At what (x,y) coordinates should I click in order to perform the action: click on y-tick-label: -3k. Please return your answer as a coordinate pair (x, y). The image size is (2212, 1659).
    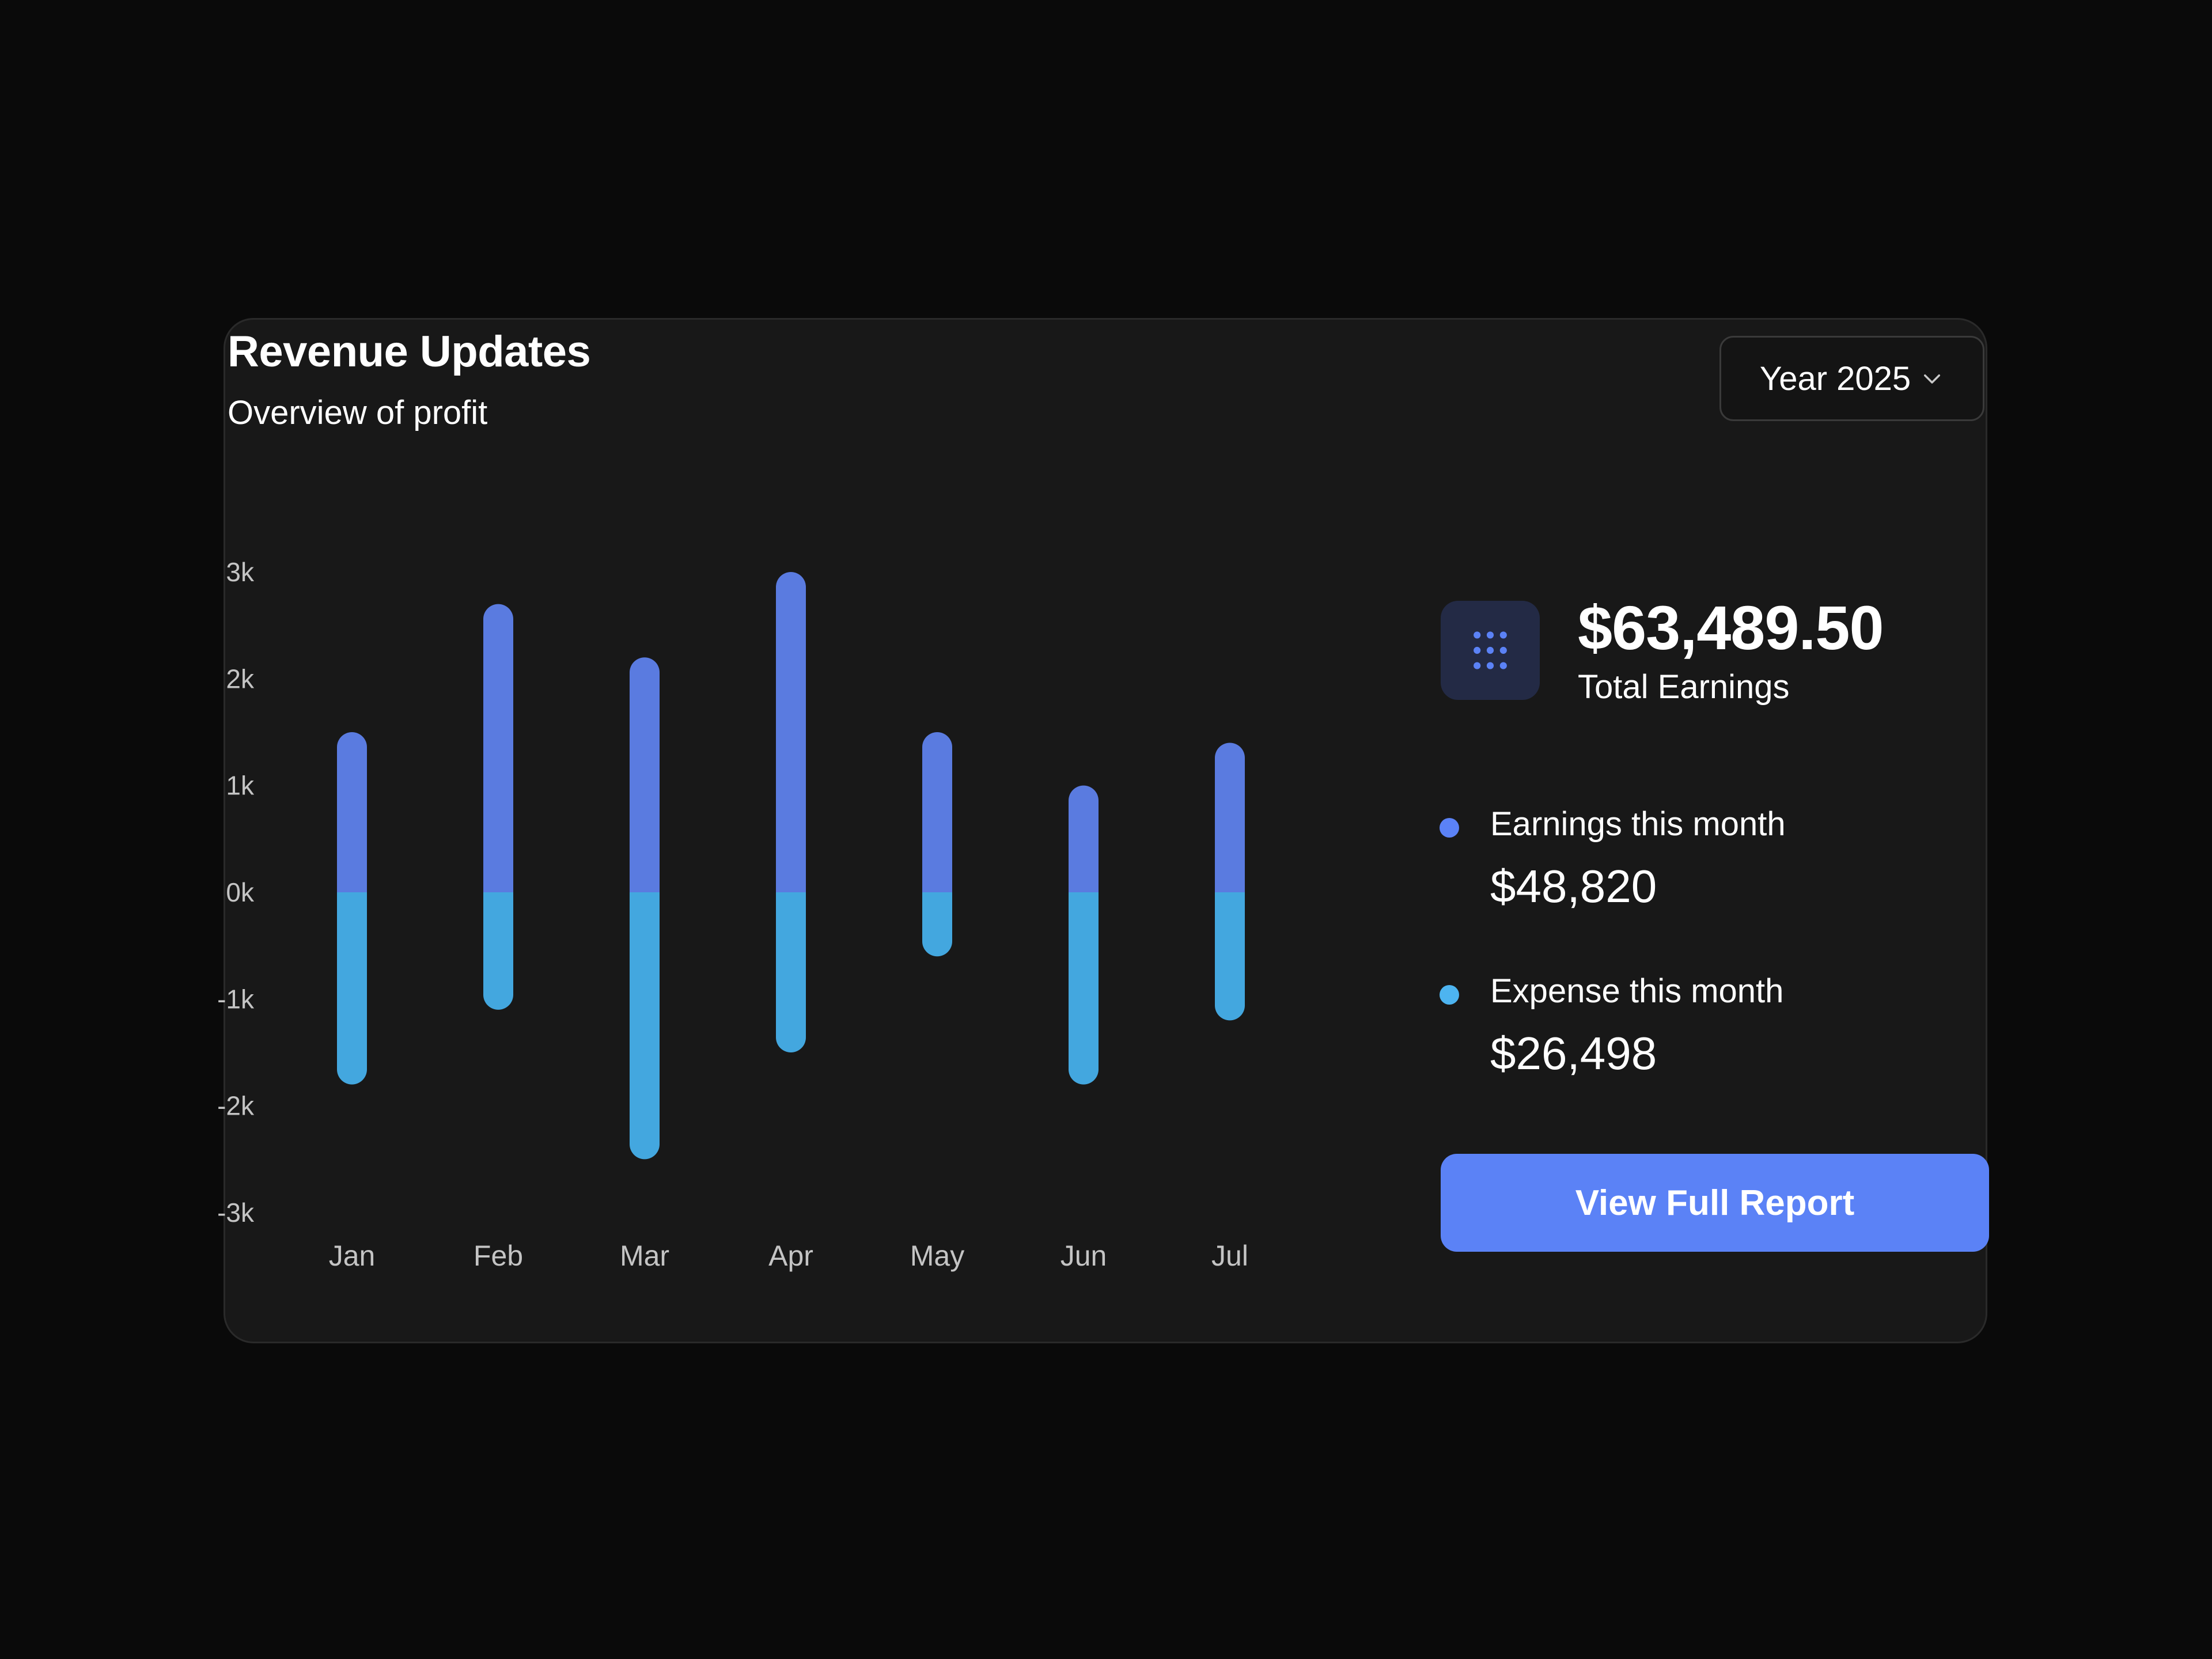
    Looking at the image, I should click on (236, 1213).